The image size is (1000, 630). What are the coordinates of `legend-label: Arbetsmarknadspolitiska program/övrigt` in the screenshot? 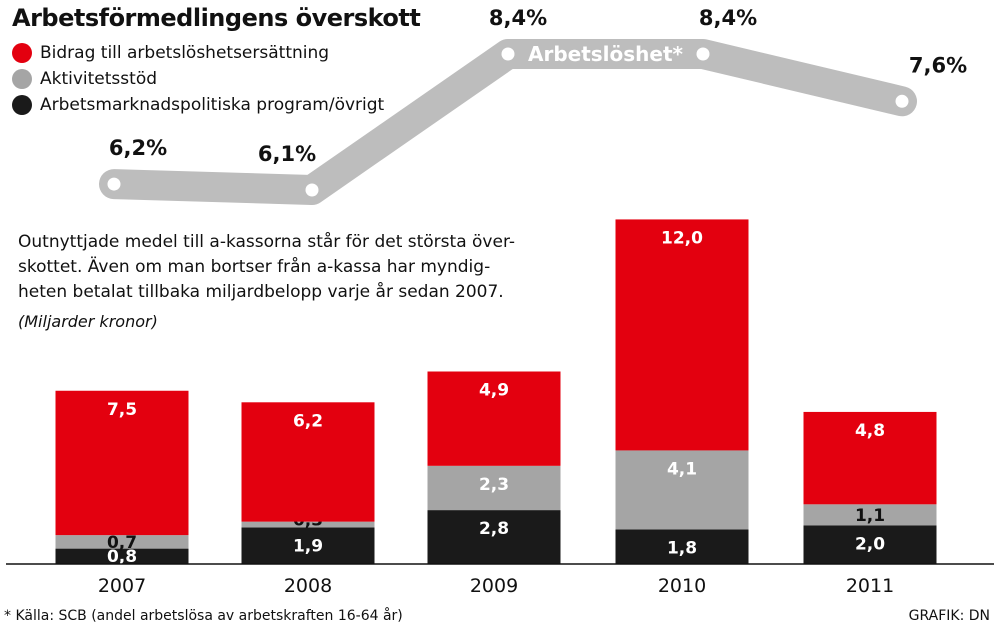 It's located at (212, 105).